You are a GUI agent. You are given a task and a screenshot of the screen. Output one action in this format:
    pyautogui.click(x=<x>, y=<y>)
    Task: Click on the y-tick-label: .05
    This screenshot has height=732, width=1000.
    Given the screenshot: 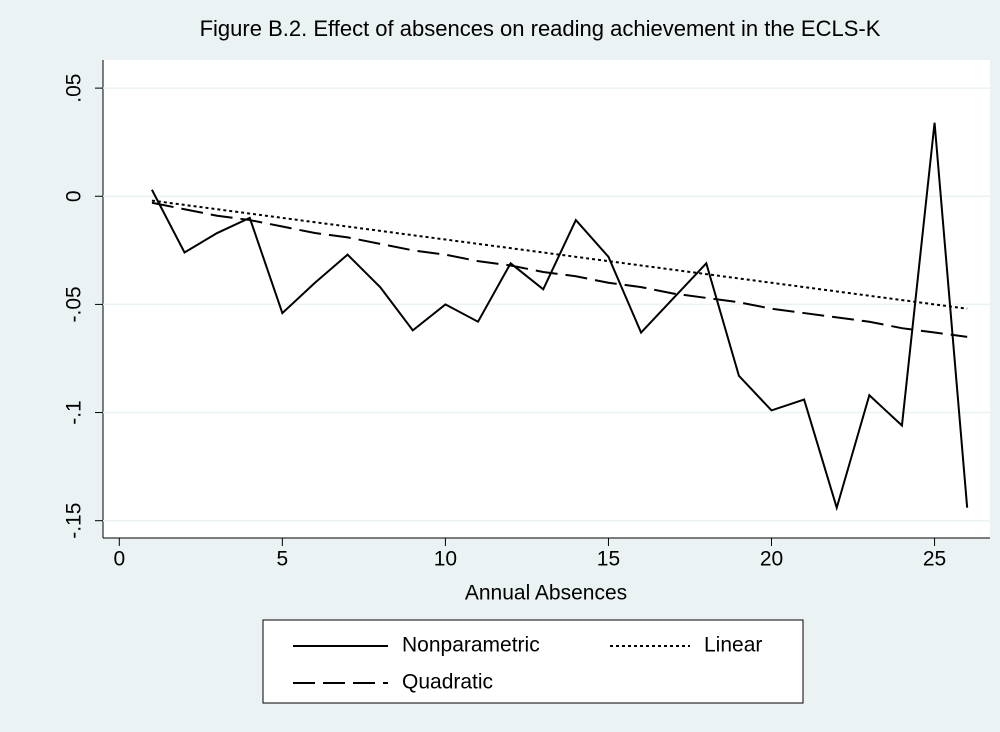 What is the action you would take?
    pyautogui.click(x=74, y=88)
    